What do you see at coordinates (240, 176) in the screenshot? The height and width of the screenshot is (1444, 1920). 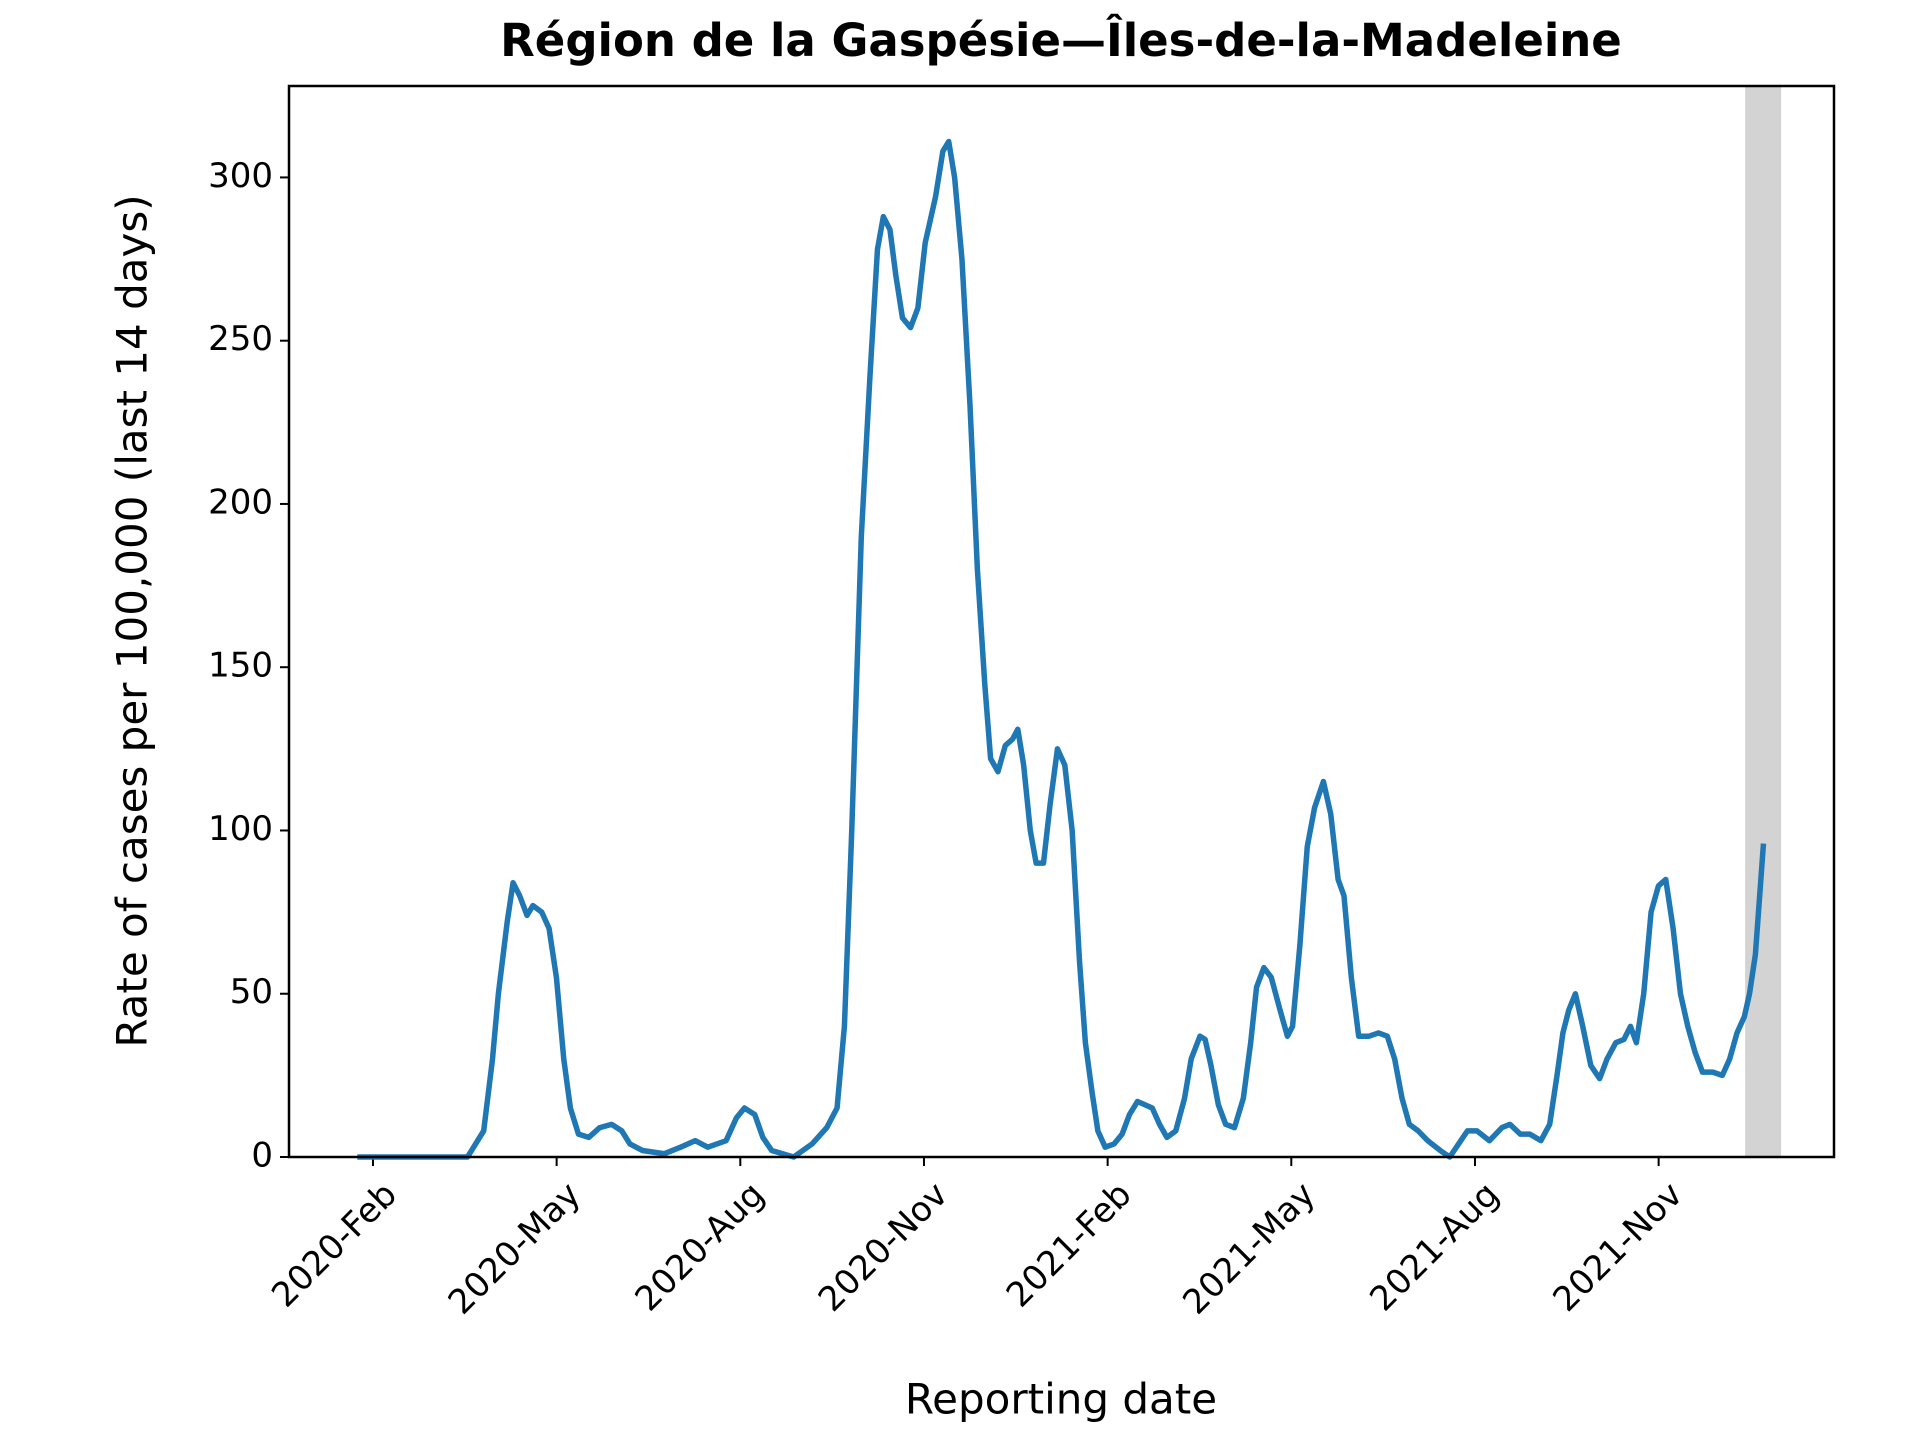 I see `y-tick-label: 300` at bounding box center [240, 176].